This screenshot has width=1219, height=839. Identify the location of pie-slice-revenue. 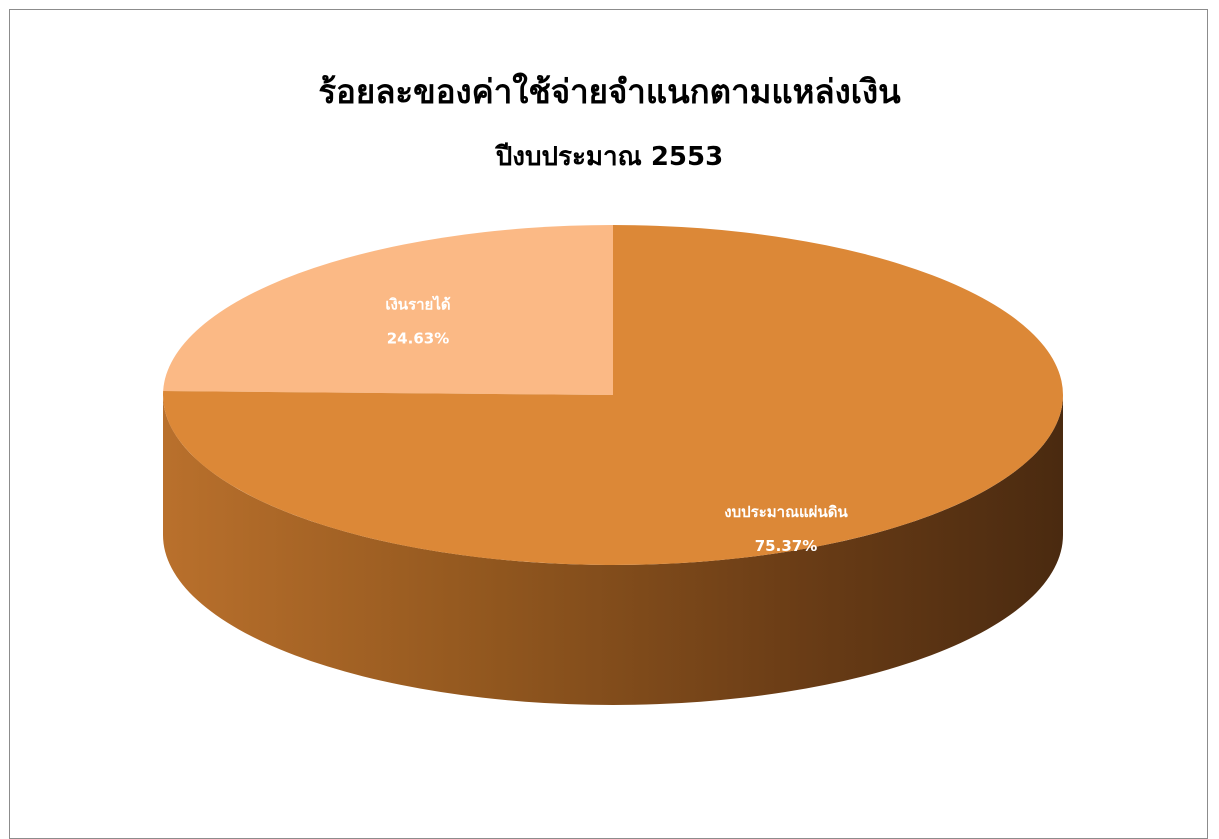
(388, 310).